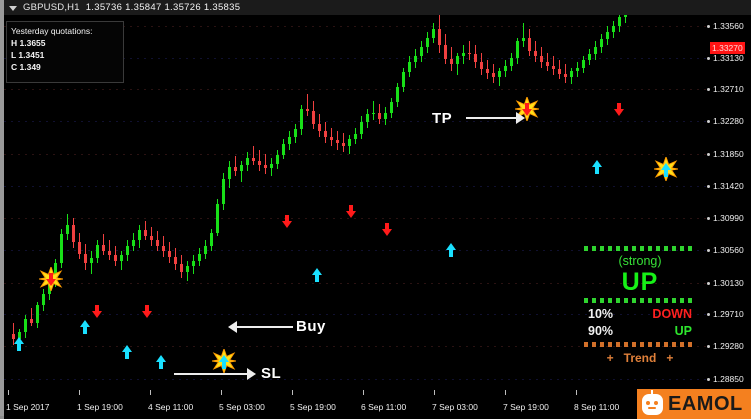 This screenshot has height=419, width=751. I want to click on time-axis-label: 8 Sep 11:00, so click(597, 407).